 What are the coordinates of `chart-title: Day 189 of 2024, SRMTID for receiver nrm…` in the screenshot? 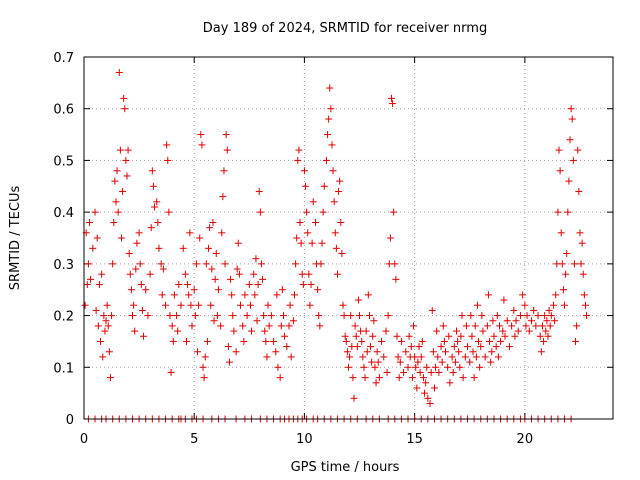 It's located at (345, 28).